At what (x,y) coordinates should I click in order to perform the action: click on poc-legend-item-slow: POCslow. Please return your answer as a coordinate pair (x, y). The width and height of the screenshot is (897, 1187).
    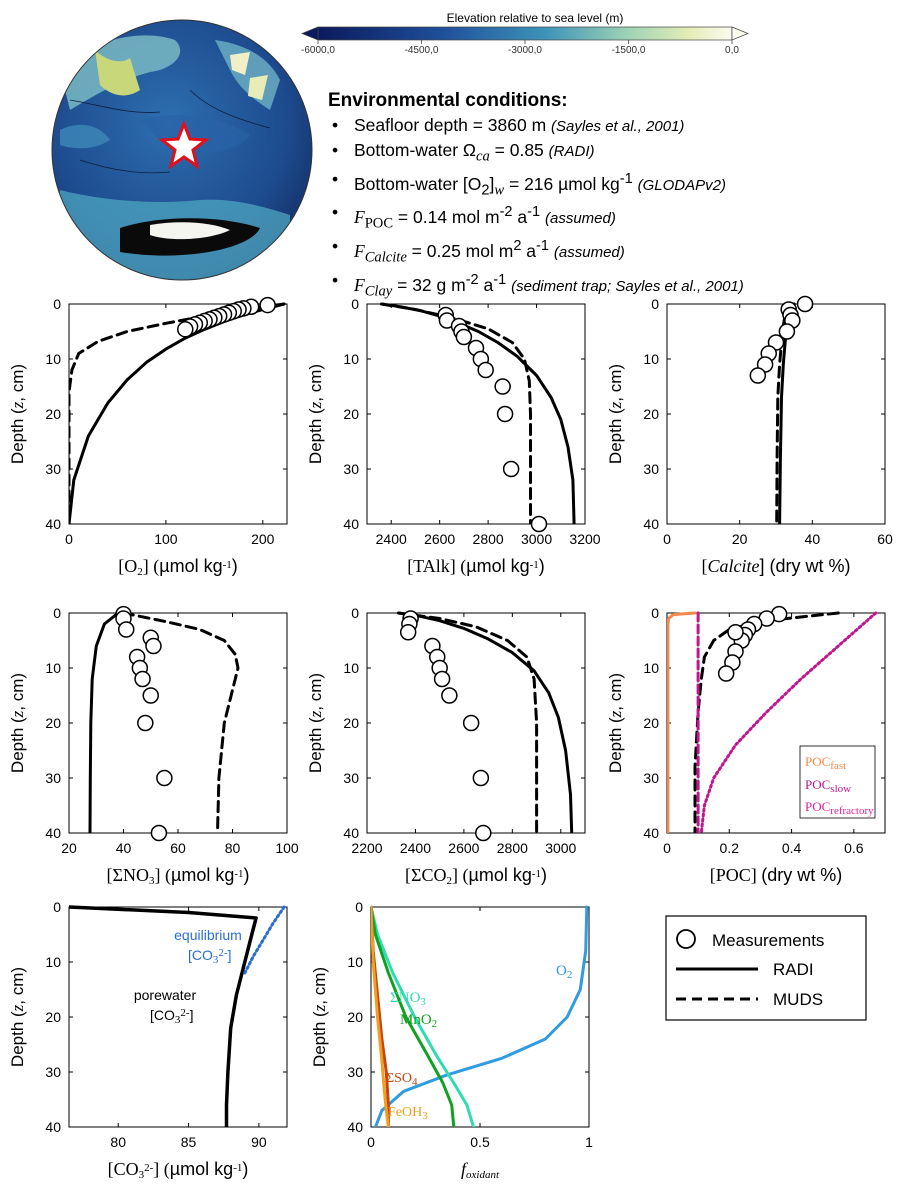
    Looking at the image, I should click on (828, 786).